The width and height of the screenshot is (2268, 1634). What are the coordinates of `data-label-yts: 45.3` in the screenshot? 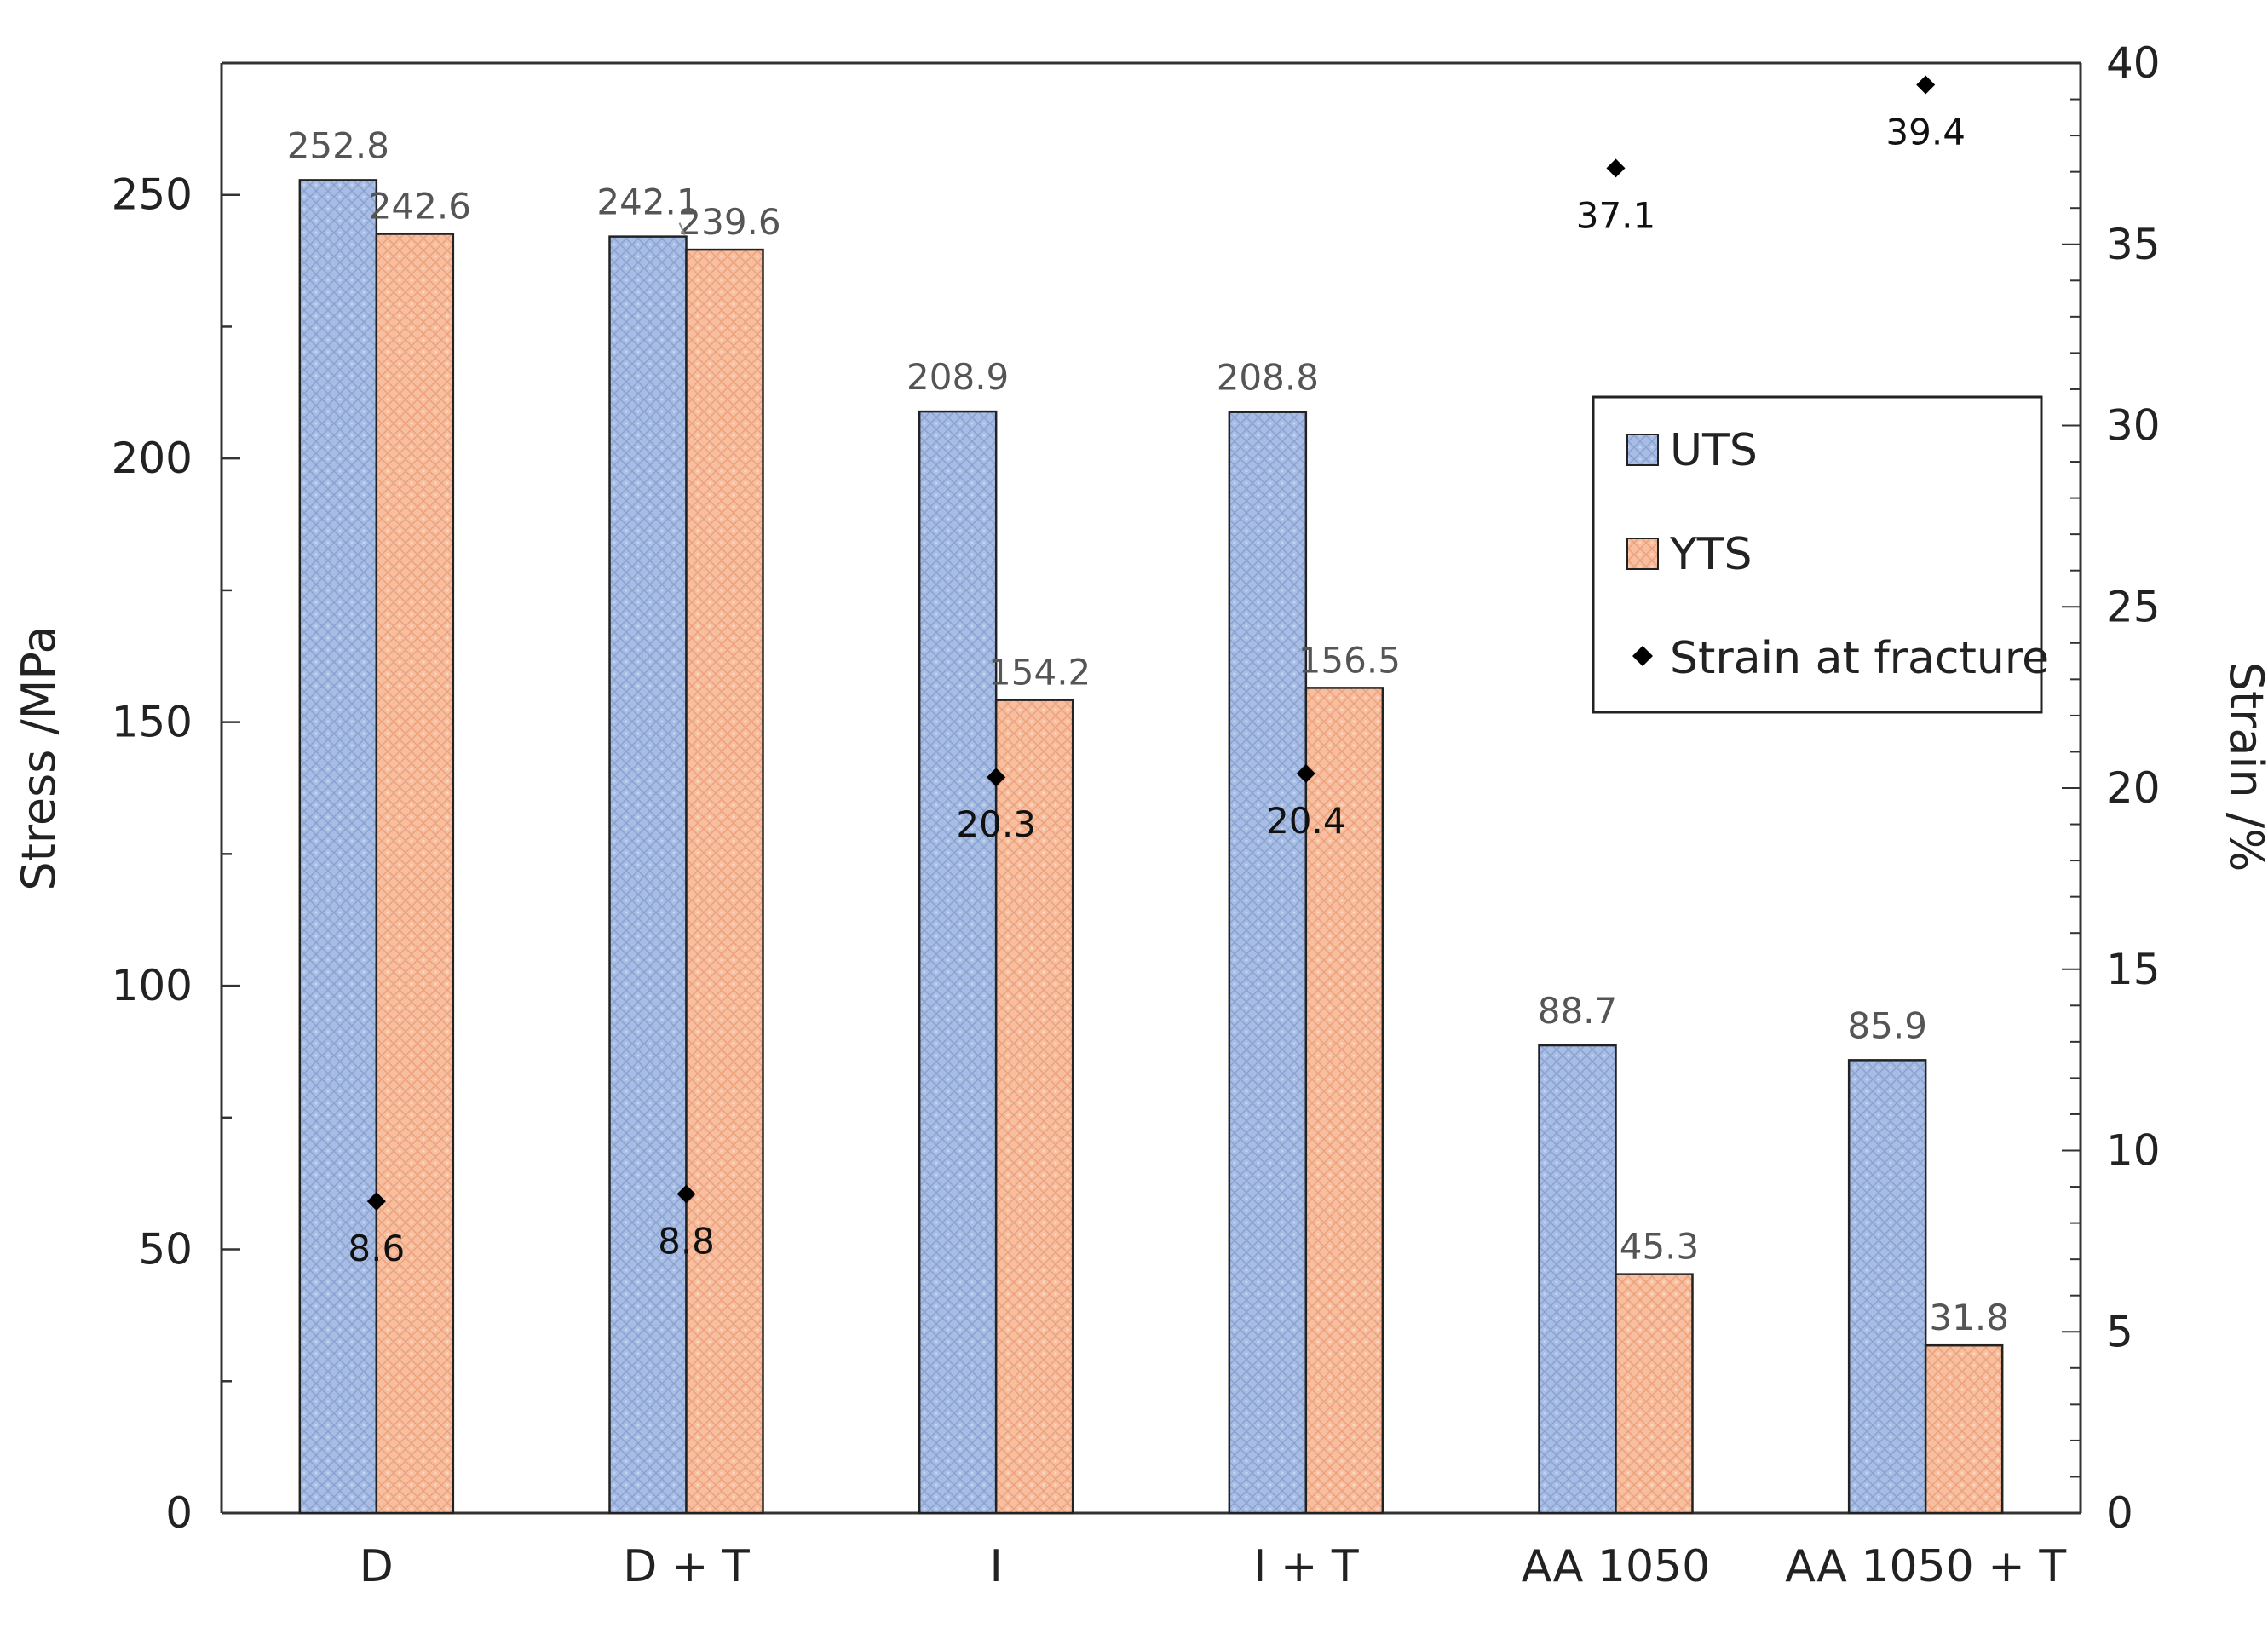 It's located at (1660, 1247).